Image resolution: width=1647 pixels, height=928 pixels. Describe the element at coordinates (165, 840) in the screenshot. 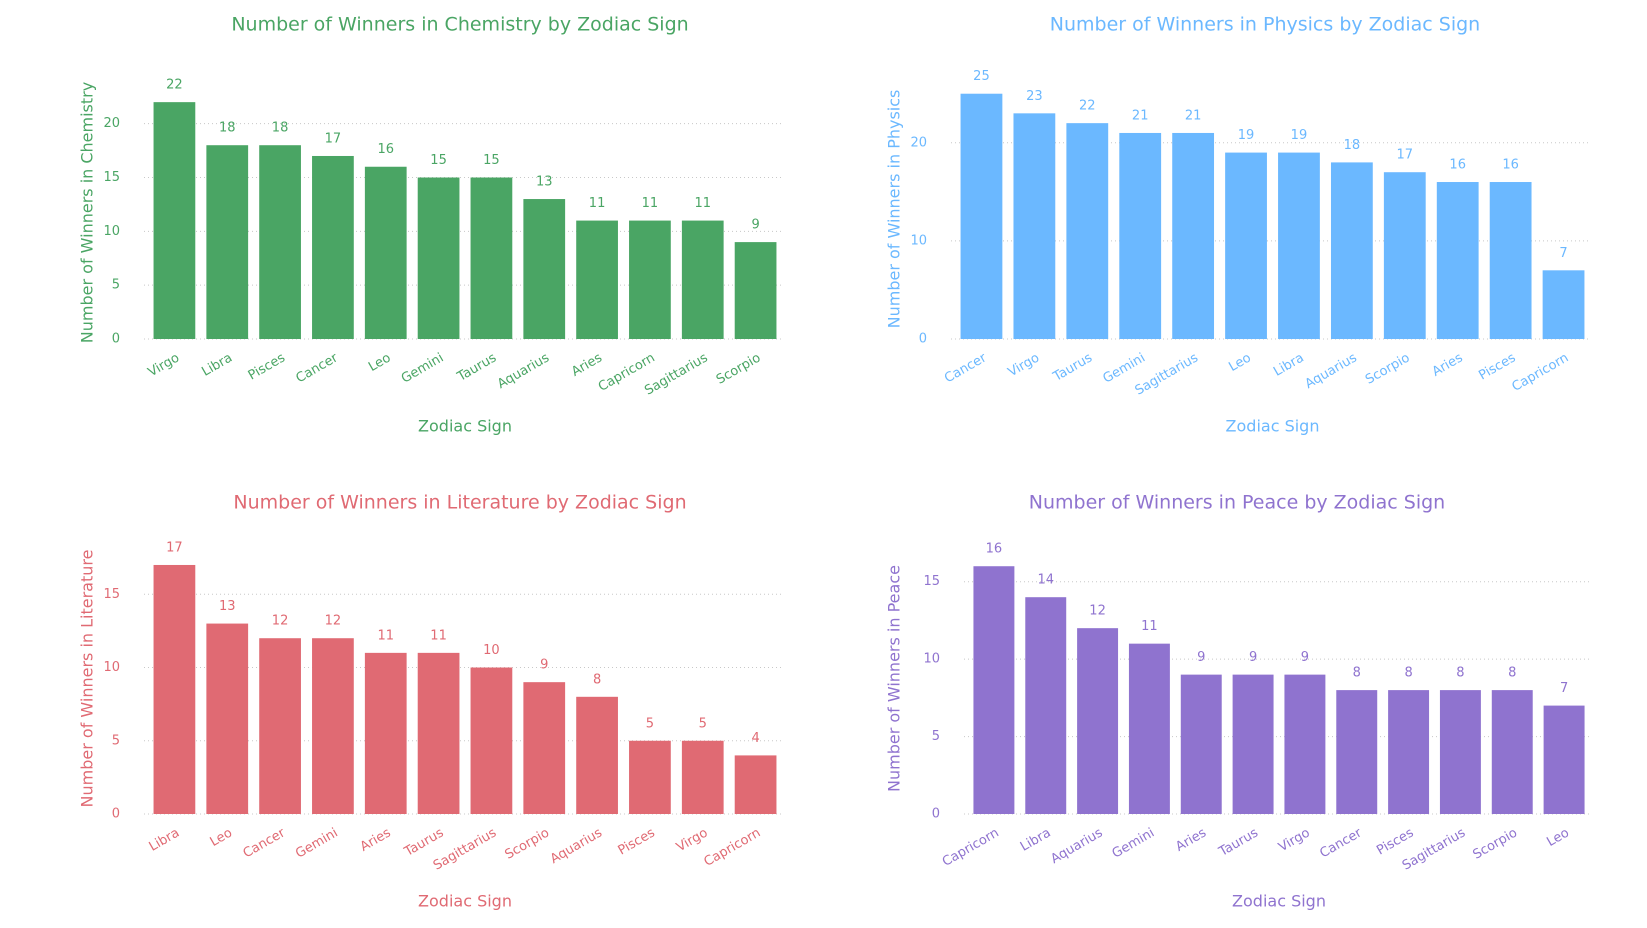

I see `x-tick-label: Libra` at that location.